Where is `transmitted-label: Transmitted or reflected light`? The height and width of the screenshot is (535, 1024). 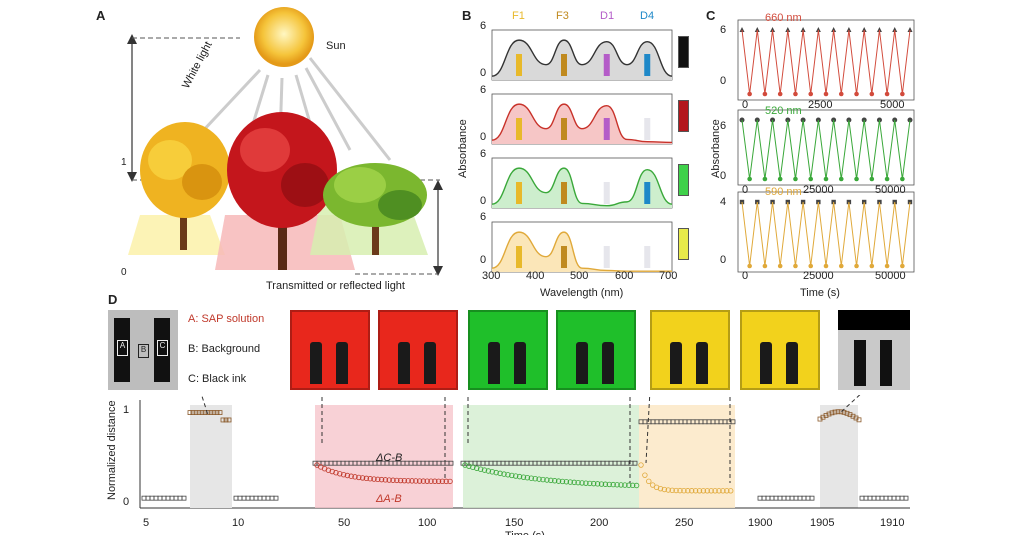
transmitted-label: Transmitted or reflected light is located at coordinates (335, 286).